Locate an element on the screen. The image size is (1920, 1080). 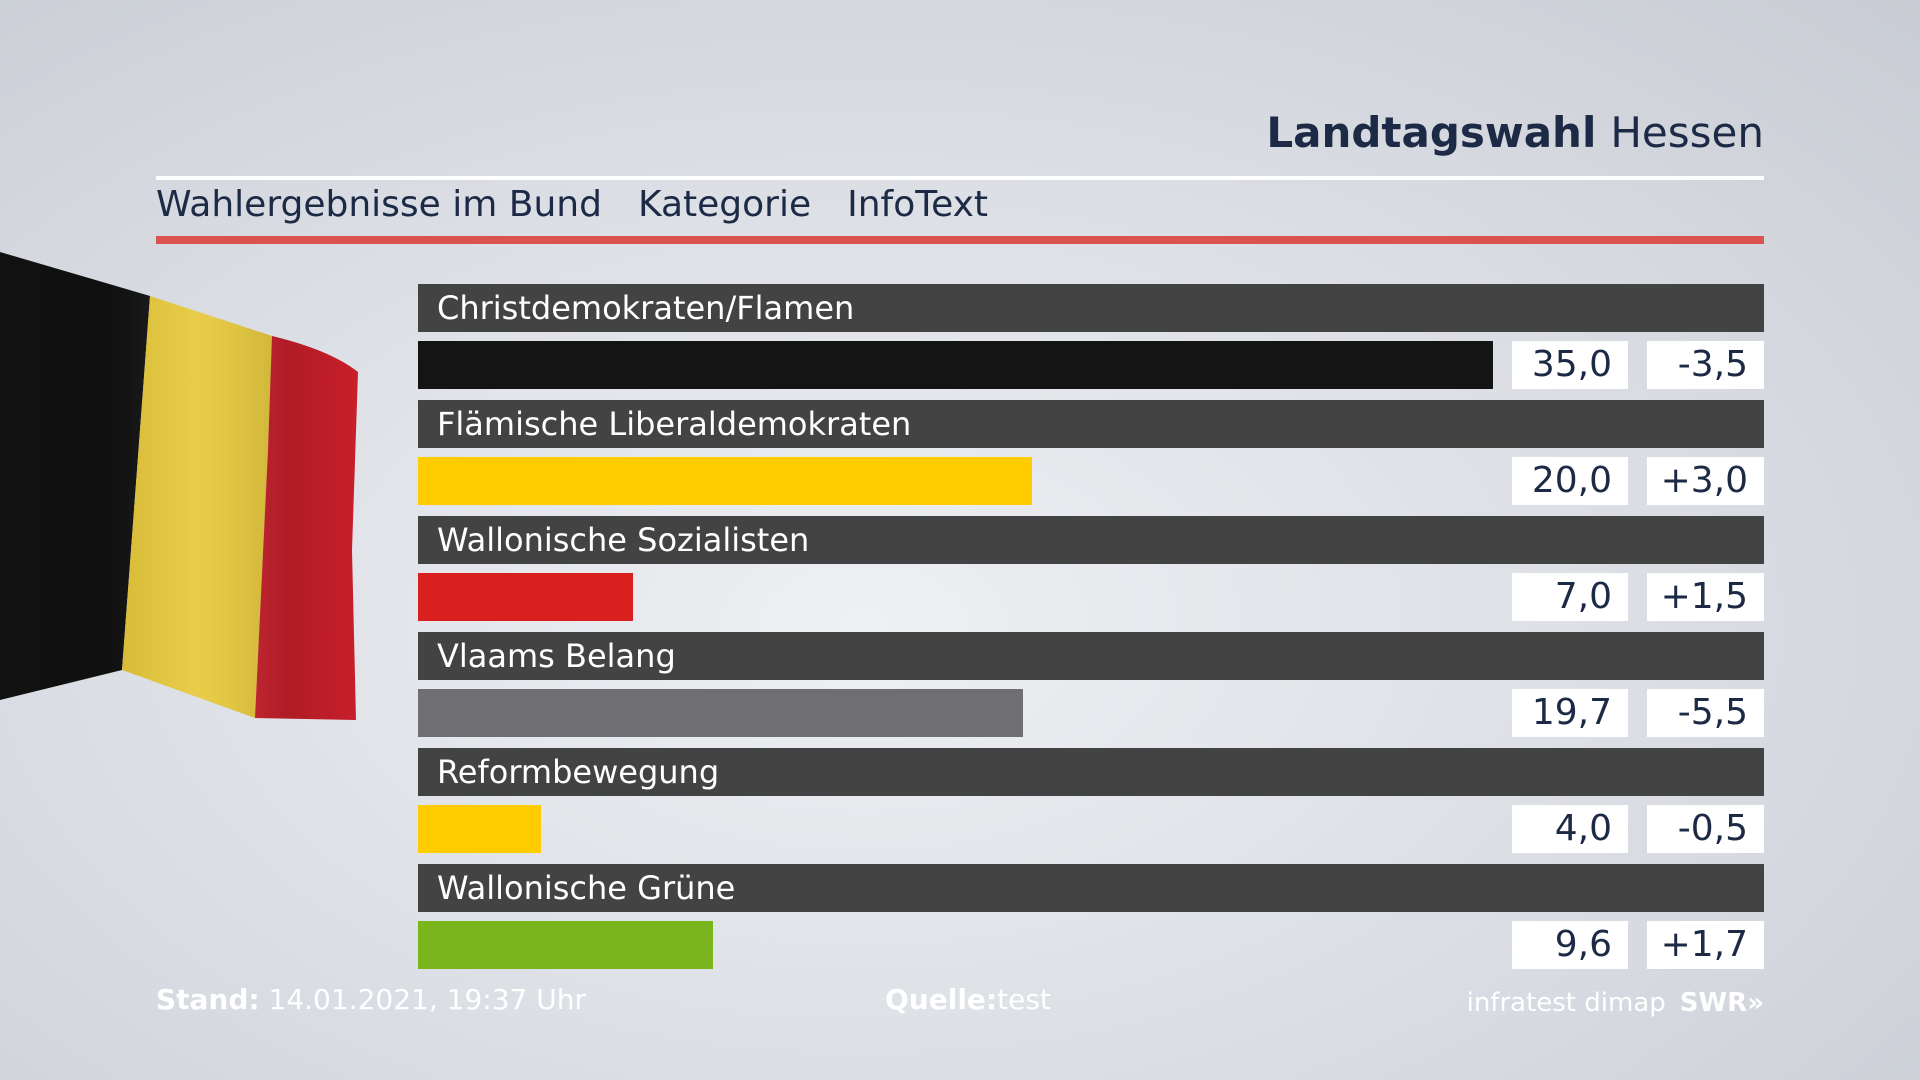
subtitle-row: Wahlergebnisse im Bund Kategorie InfoText is located at coordinates (590, 204).